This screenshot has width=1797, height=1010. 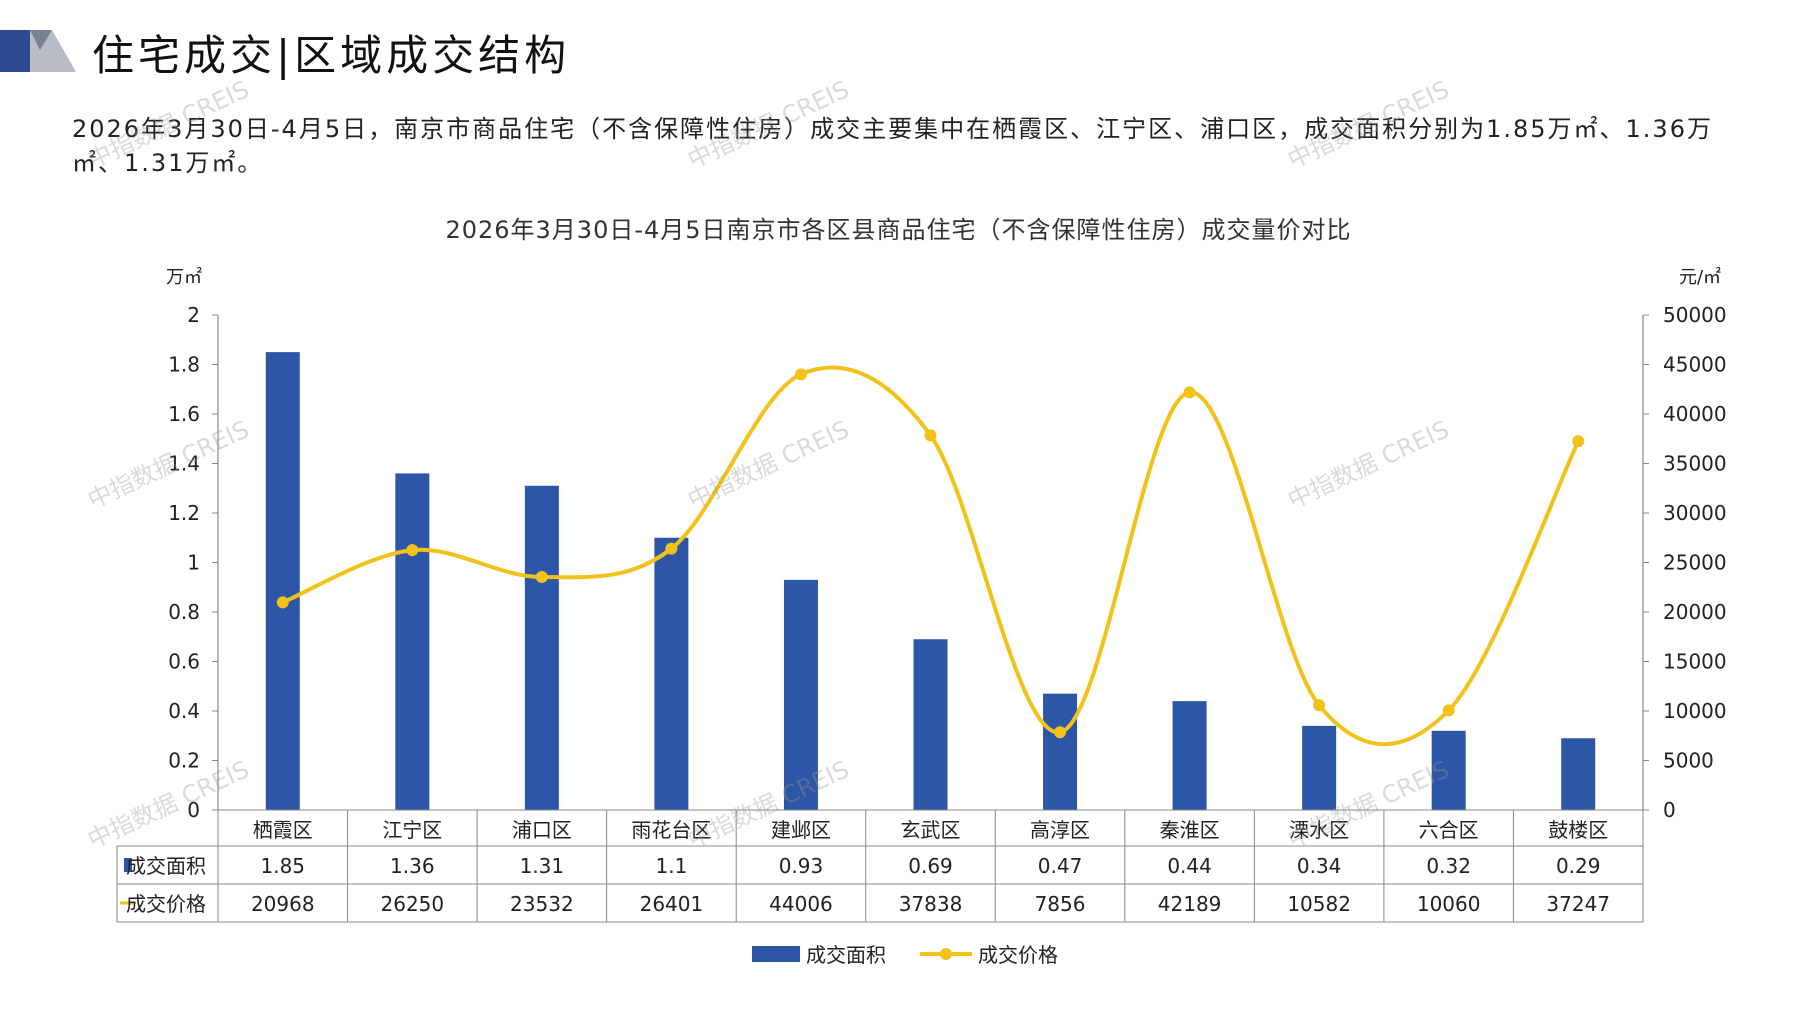 What do you see at coordinates (184, 612) in the screenshot?
I see `left-tick-label: 0.8` at bounding box center [184, 612].